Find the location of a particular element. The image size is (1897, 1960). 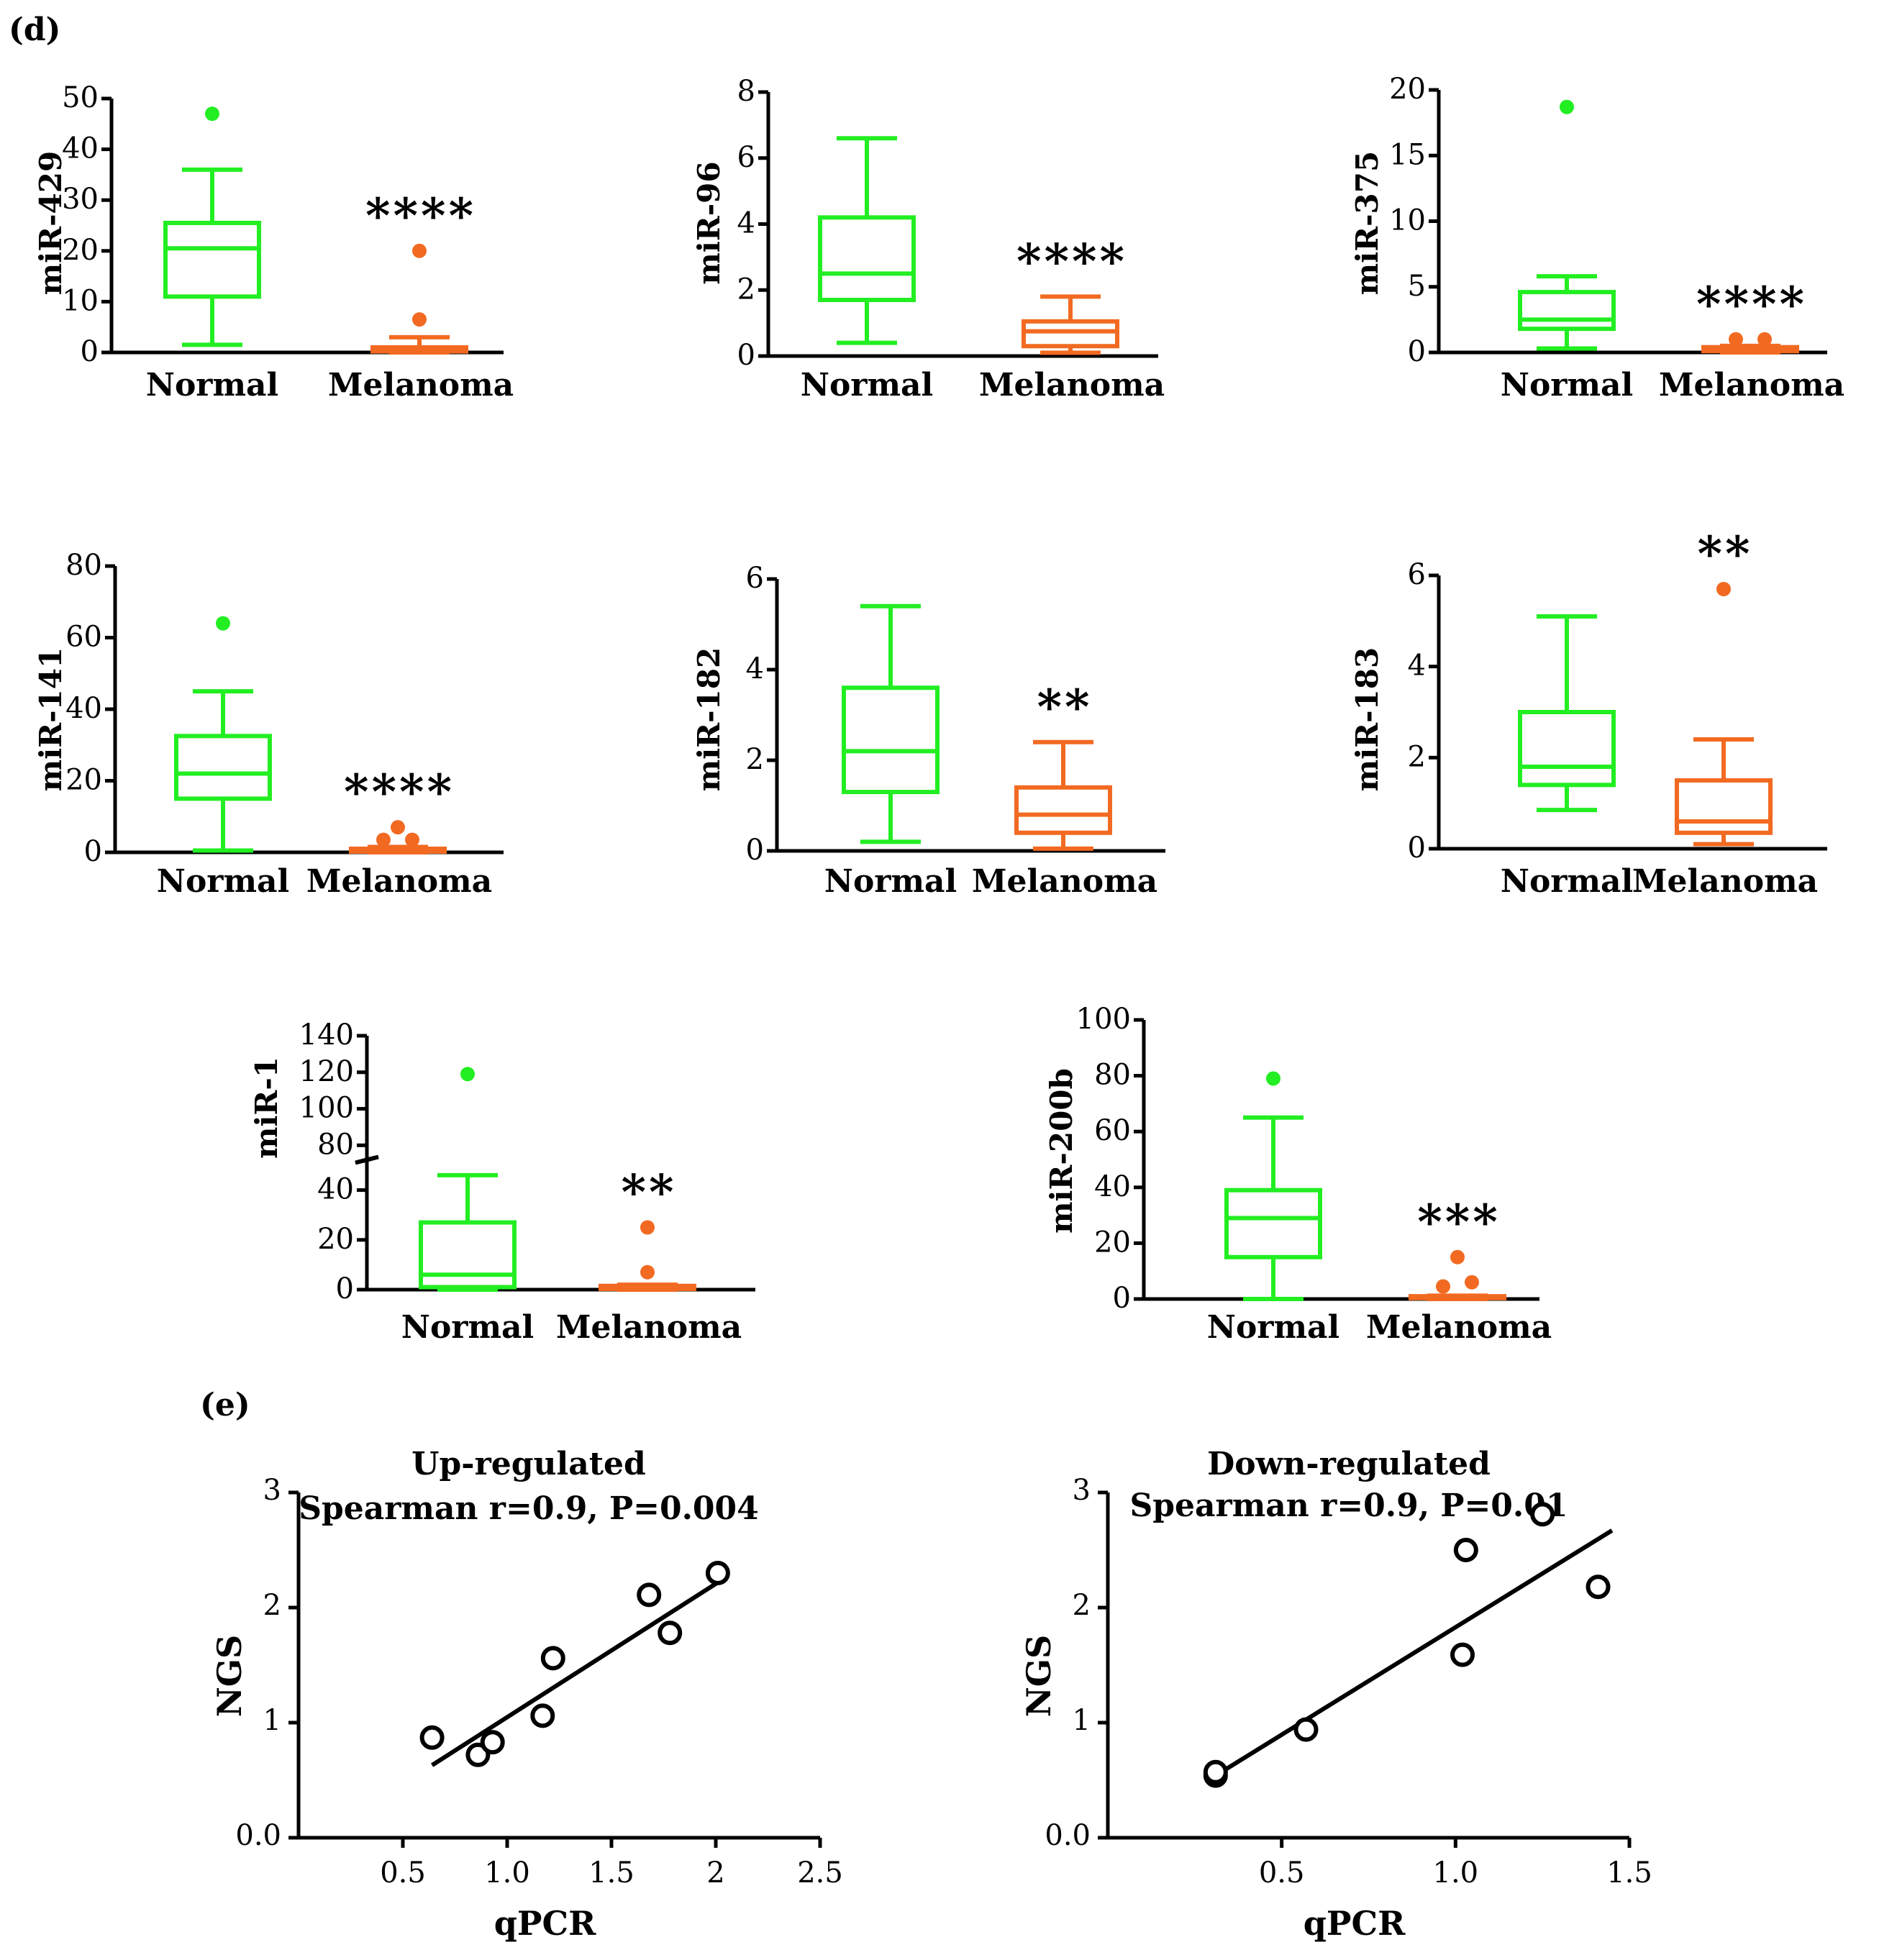

chart-title: Up-regulated is located at coordinates (528, 1464).